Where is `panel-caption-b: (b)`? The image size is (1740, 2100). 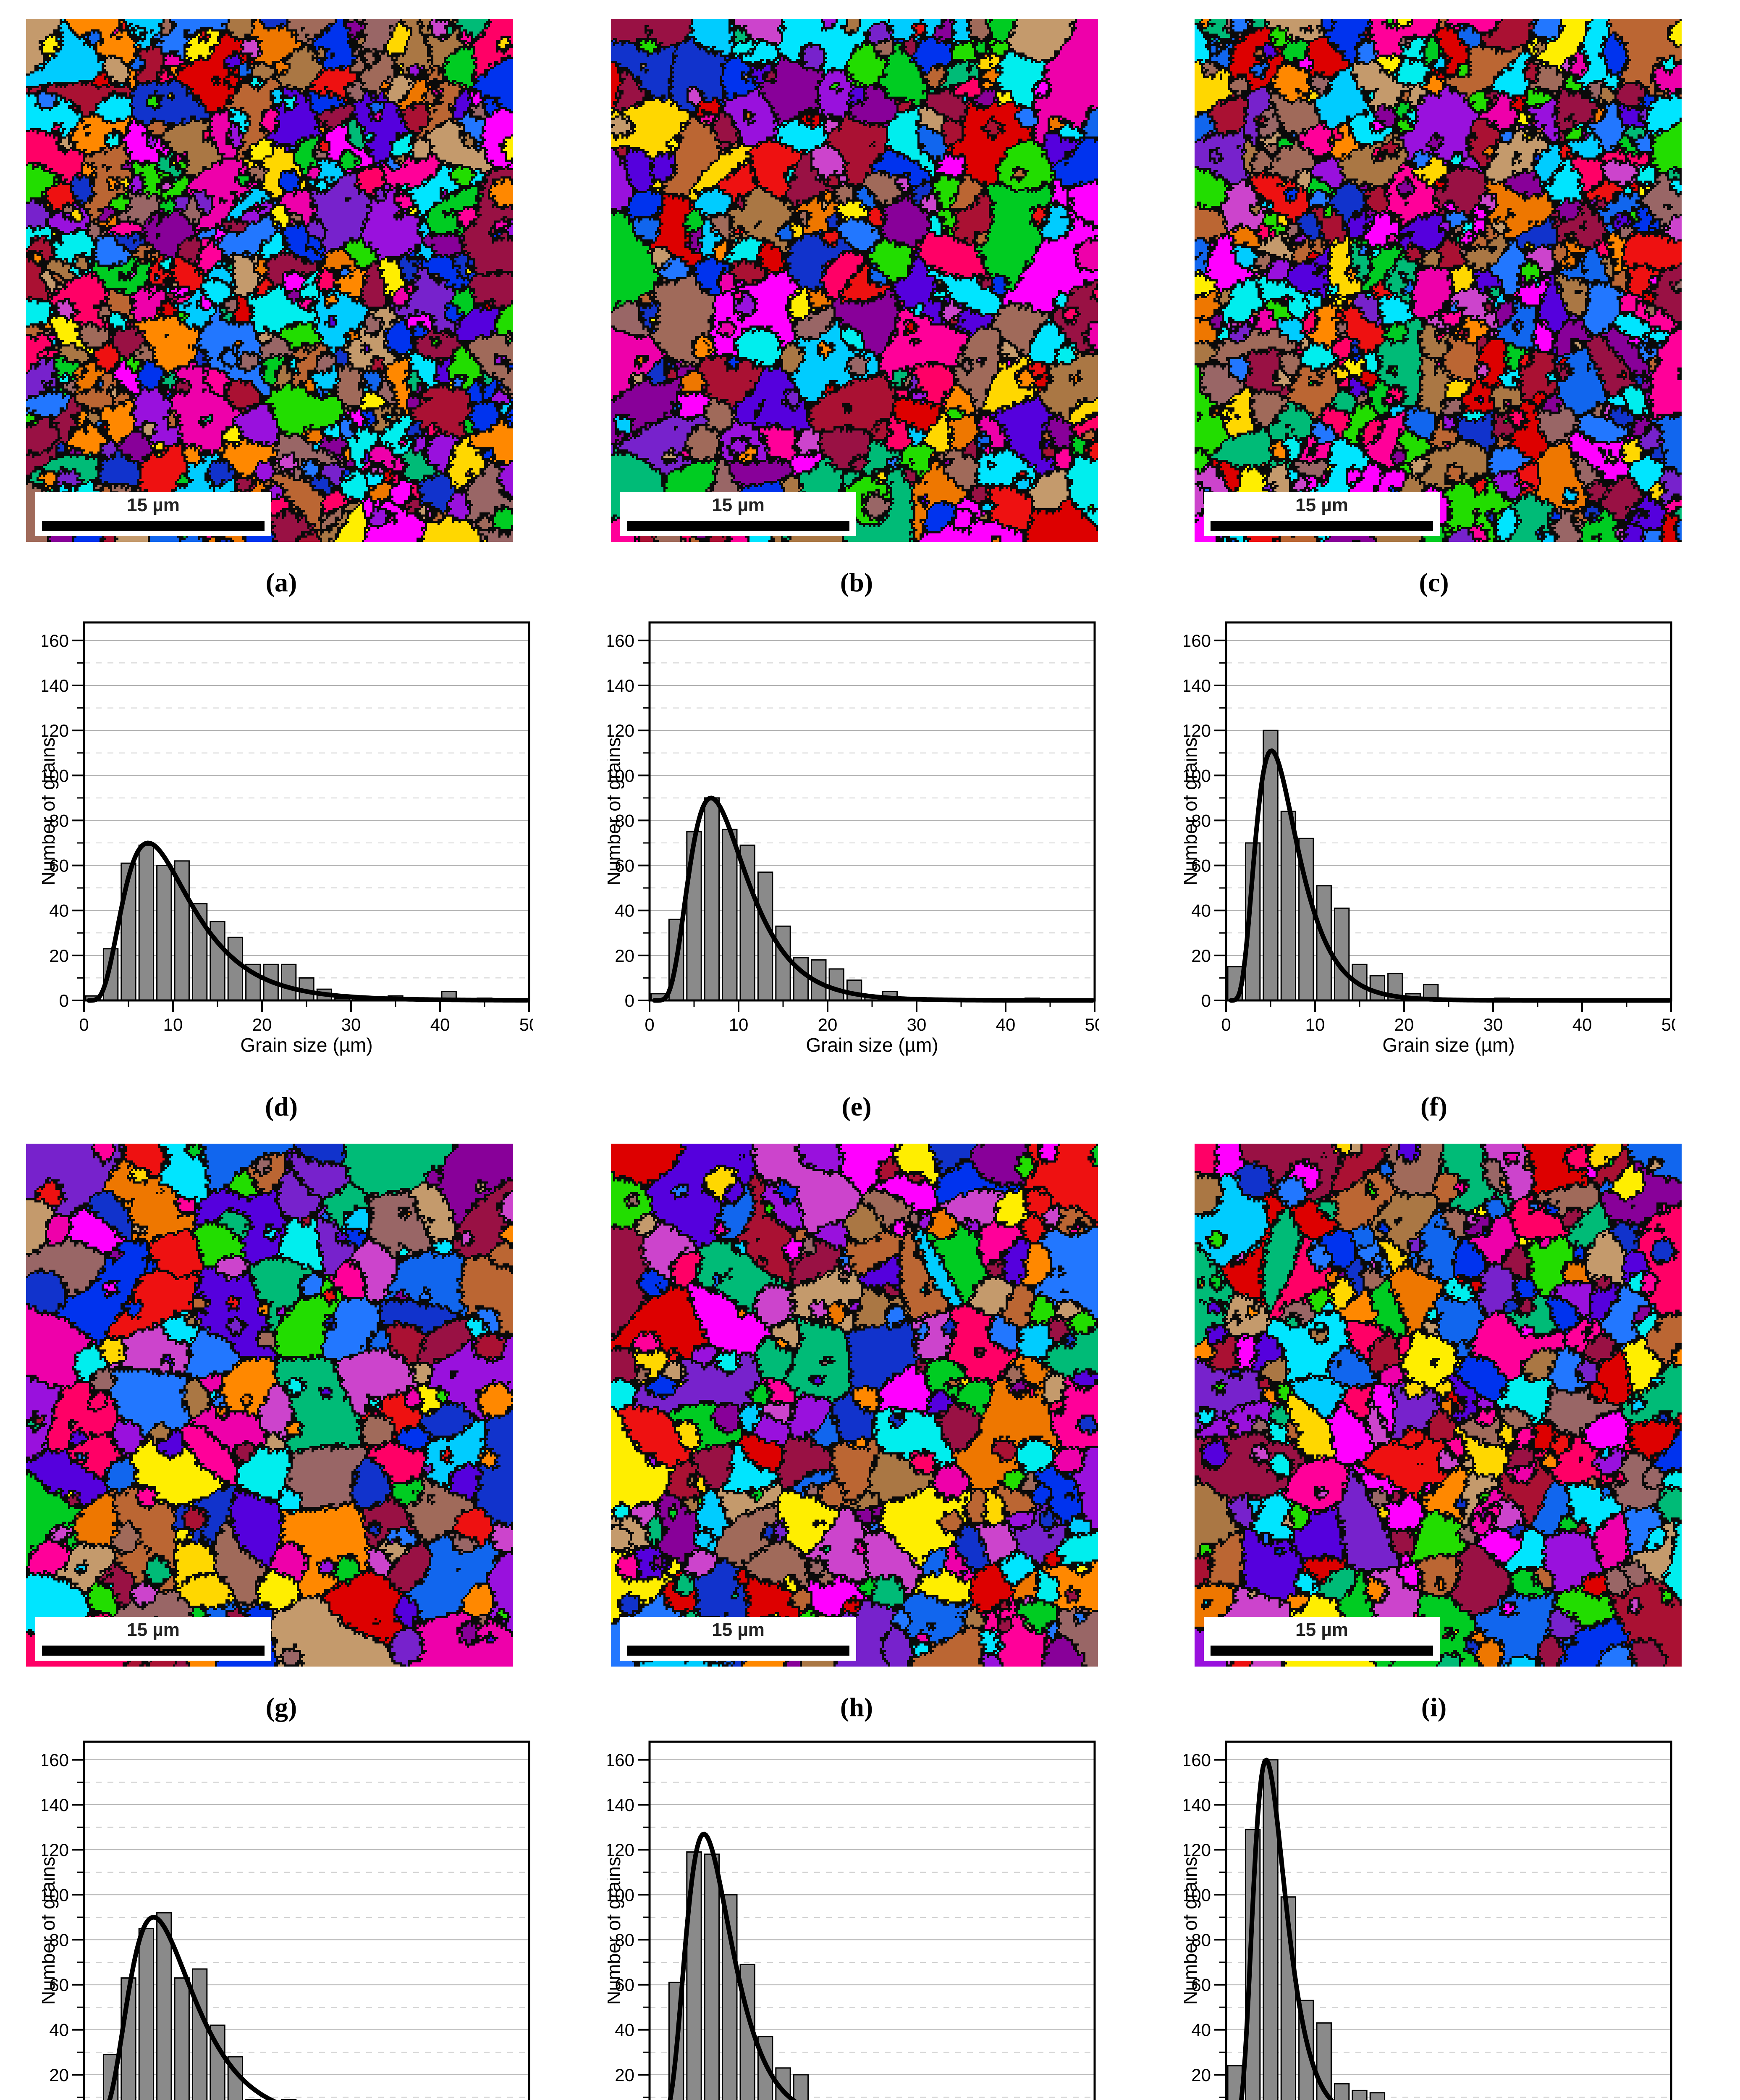
panel-caption-b: (b) is located at coordinates (856, 582).